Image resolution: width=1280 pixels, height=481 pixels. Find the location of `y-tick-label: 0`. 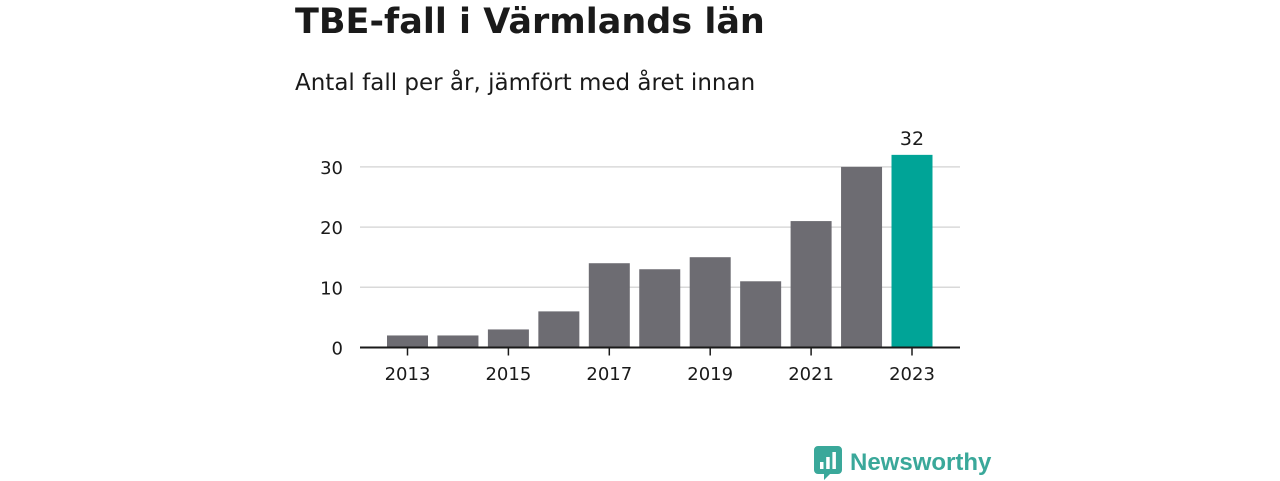

y-tick-label: 0 is located at coordinates (337, 349).